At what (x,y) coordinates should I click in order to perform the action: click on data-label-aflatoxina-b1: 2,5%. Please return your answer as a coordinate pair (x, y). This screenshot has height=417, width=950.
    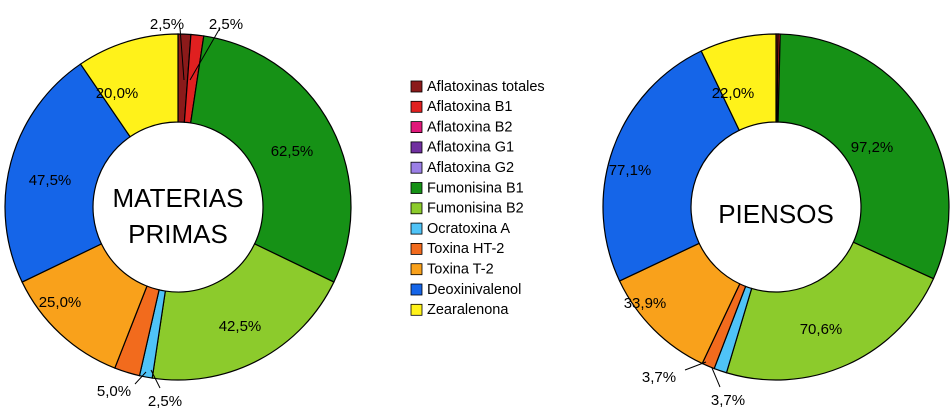
    Looking at the image, I should click on (226, 24).